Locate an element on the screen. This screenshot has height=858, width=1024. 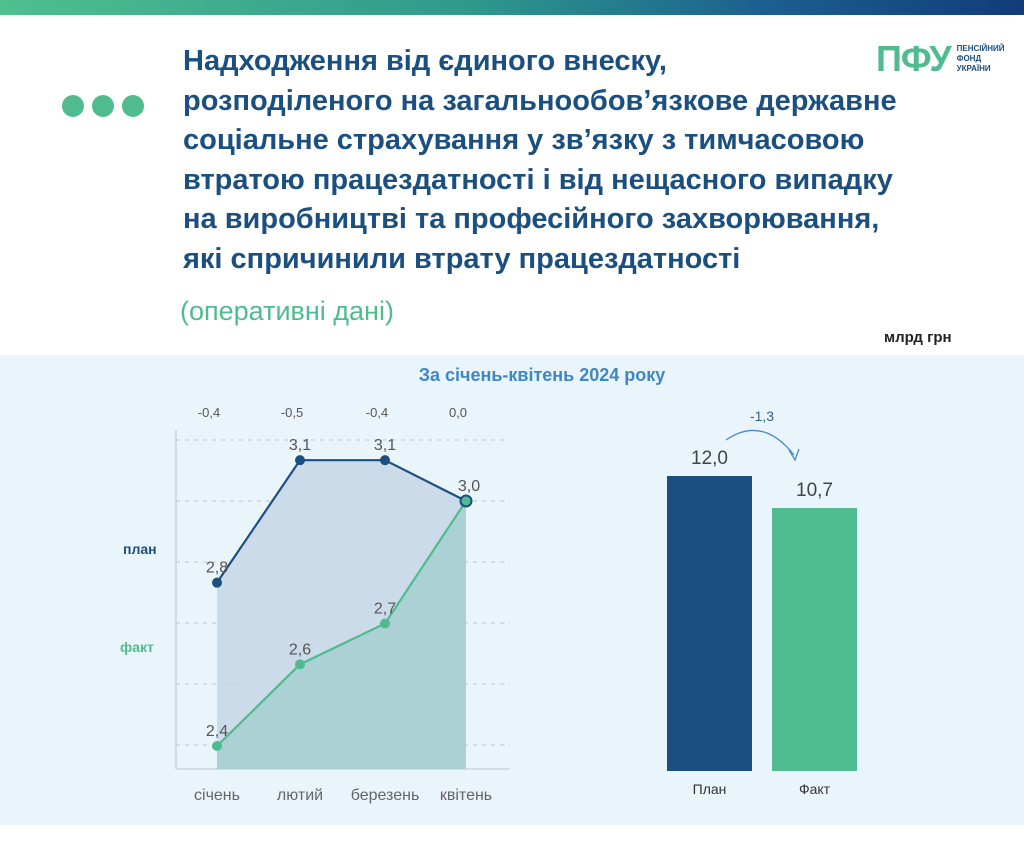
difference-label-4: 0,0 is located at coordinates (458, 412).